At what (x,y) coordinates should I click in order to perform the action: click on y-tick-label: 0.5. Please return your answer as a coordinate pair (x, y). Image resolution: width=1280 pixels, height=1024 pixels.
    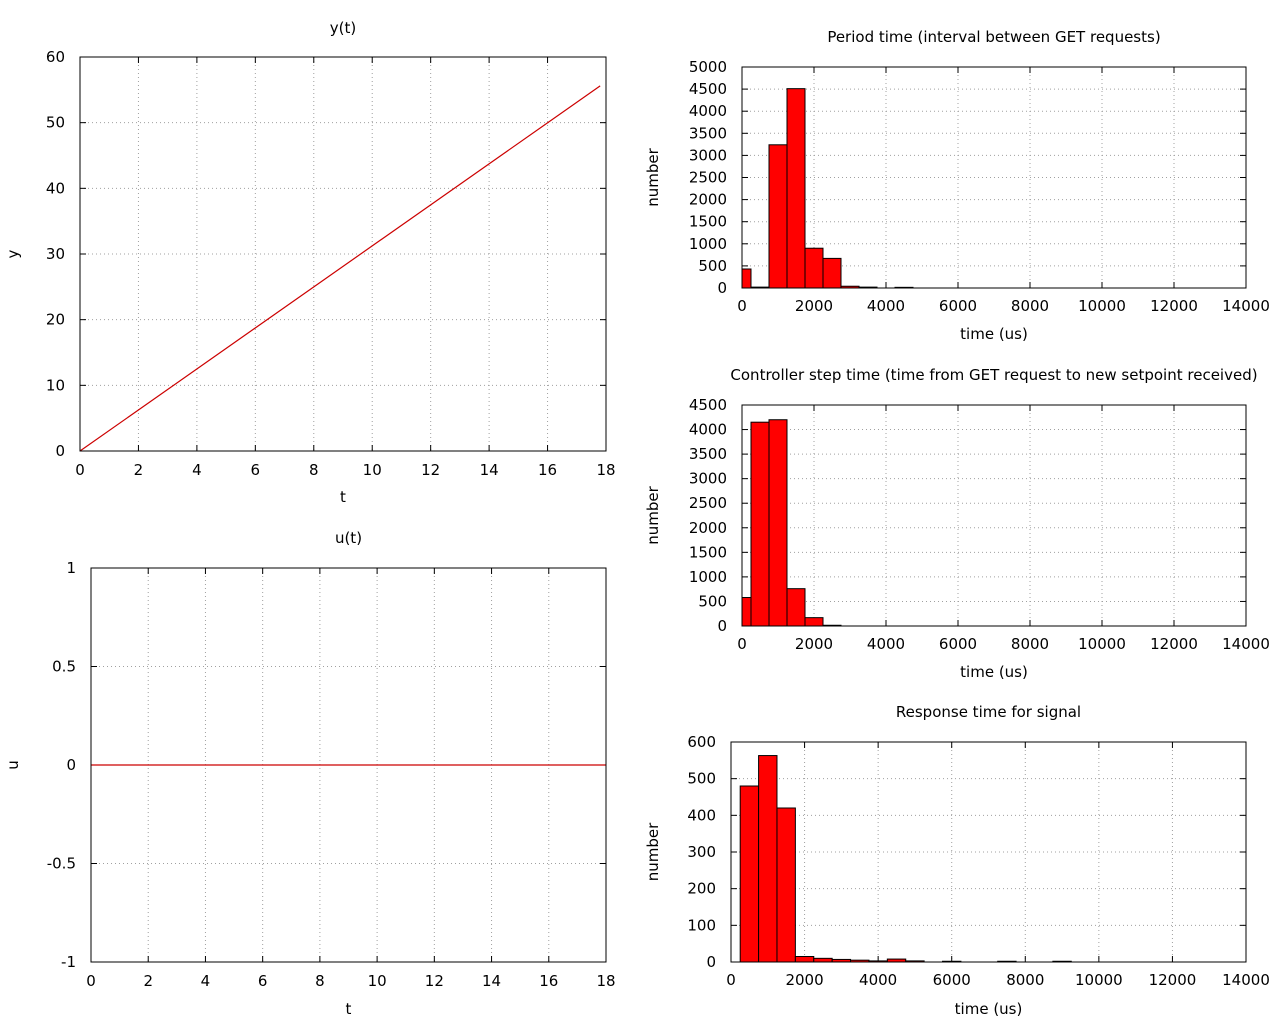
    Looking at the image, I should click on (64, 667).